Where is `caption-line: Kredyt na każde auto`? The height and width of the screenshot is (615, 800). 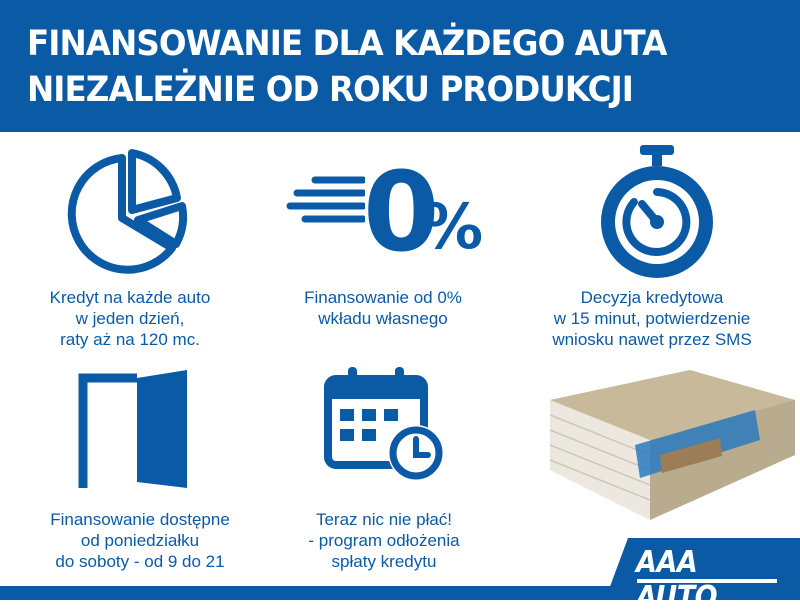
caption-line: Kredyt na każde auto is located at coordinates (130, 297).